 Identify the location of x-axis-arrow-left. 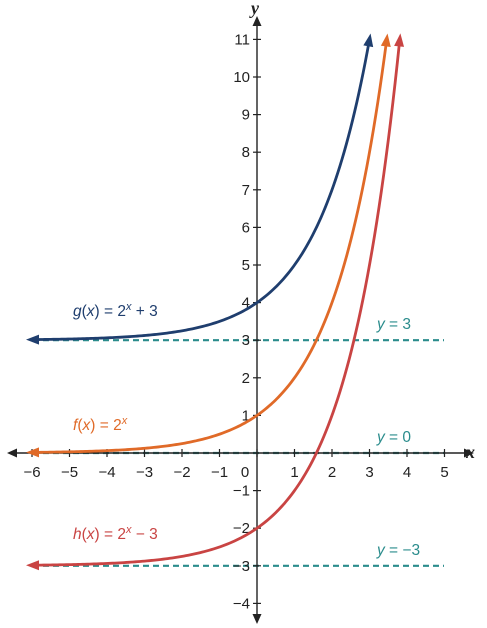
(12, 453).